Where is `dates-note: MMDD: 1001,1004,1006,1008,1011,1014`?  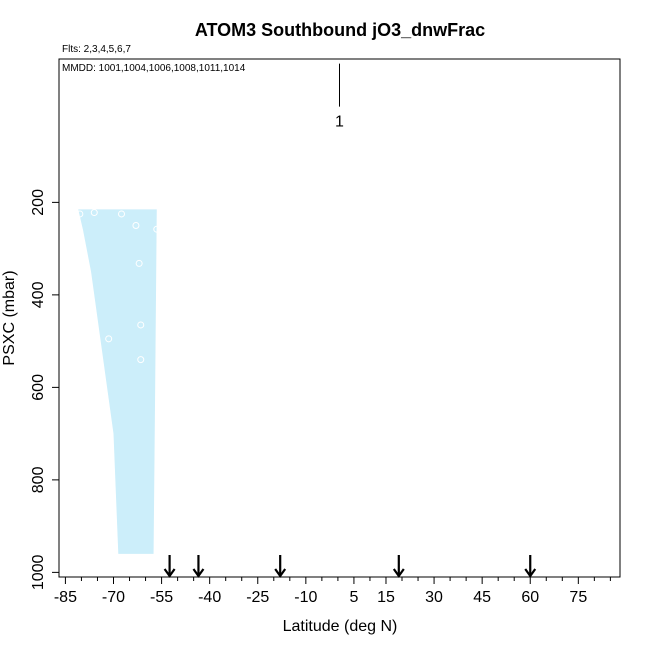 dates-note: MMDD: 1001,1004,1006,1008,1011,1014 is located at coordinates (154, 68).